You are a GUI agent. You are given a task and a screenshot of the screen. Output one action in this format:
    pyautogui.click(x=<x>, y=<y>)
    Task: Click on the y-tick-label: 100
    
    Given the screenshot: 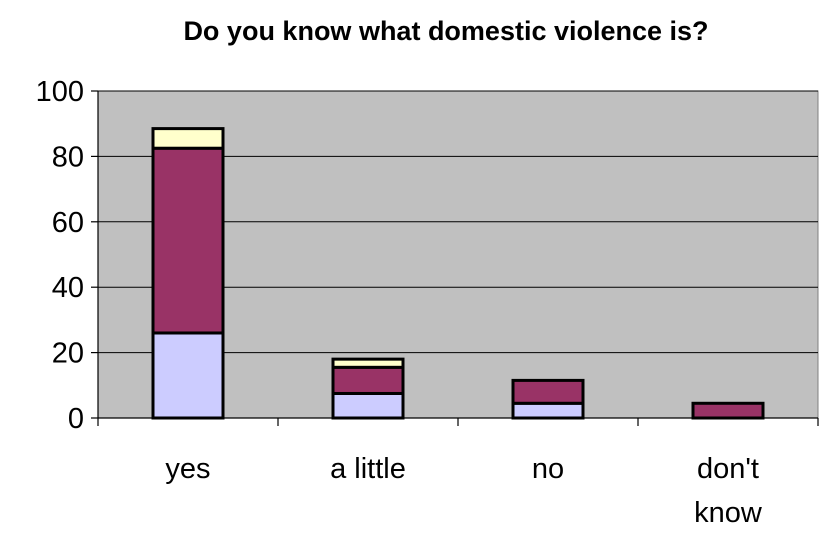 What is the action you would take?
    pyautogui.click(x=60, y=92)
    